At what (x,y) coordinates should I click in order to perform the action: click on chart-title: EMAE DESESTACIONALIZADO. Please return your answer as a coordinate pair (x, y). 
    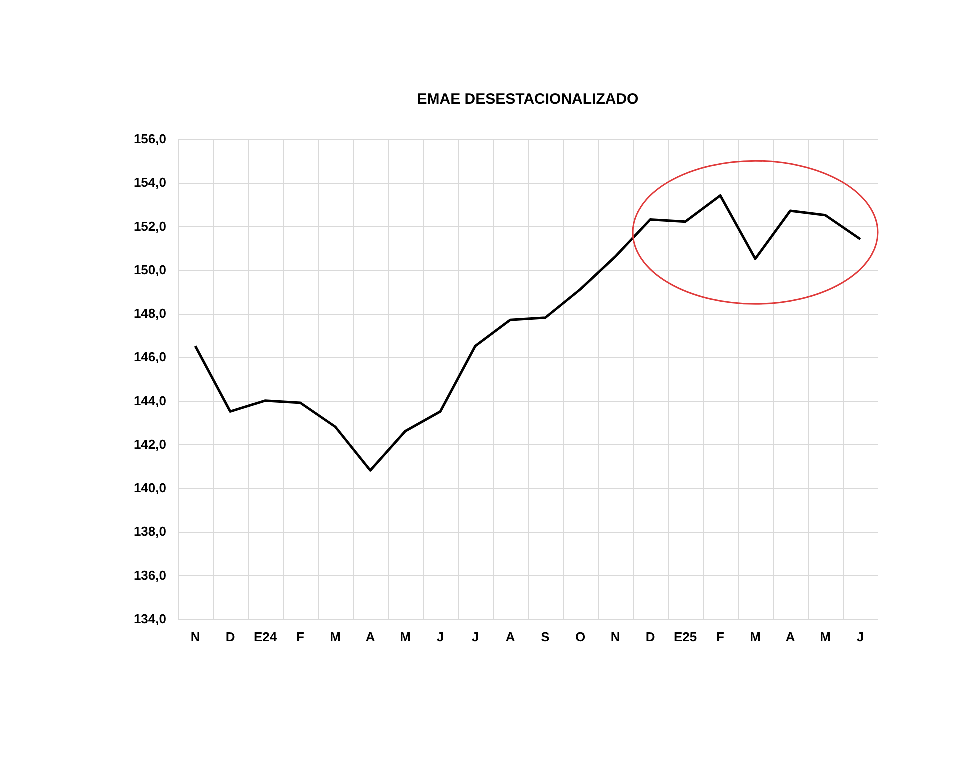
    Looking at the image, I should click on (528, 99).